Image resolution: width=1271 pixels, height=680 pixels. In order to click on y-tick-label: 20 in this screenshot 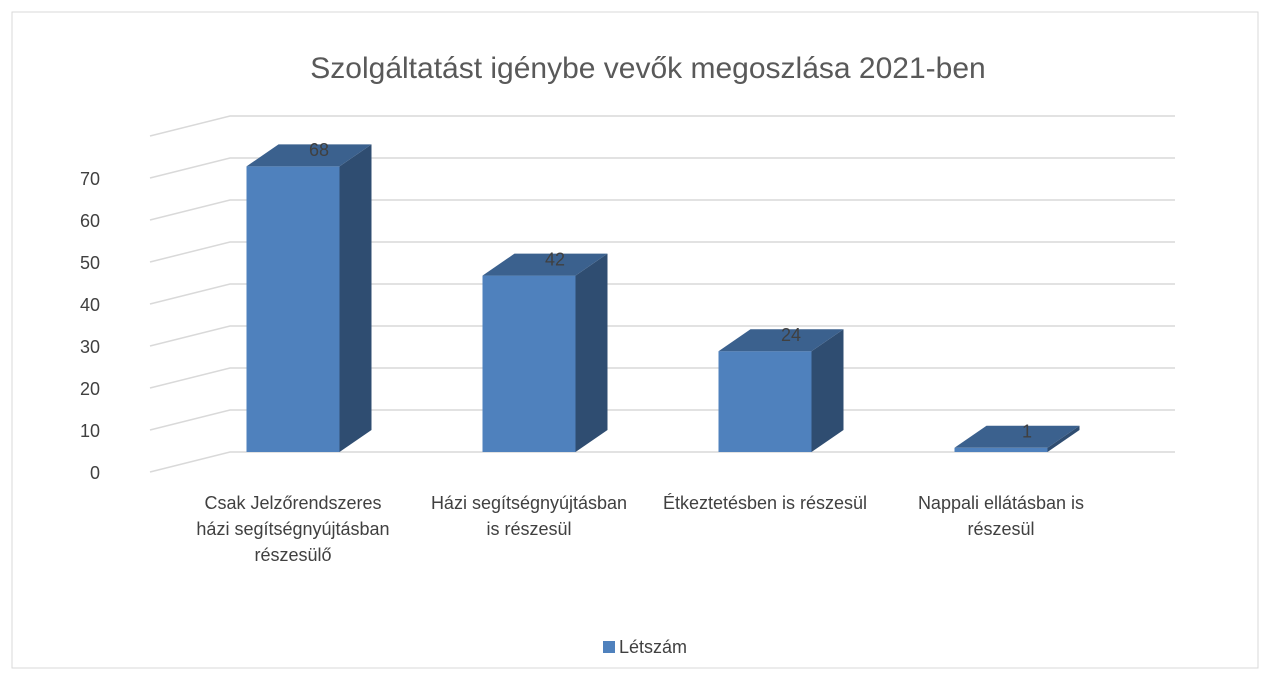, I will do `click(90, 389)`.